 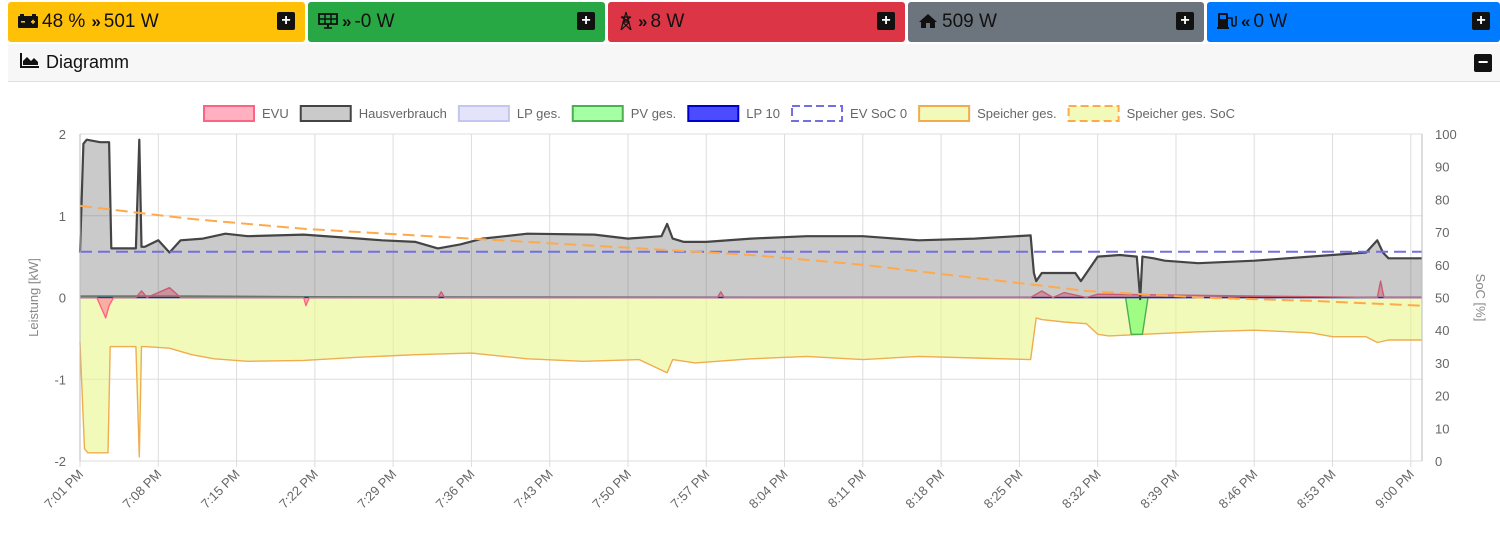 What do you see at coordinates (1442, 167) in the screenshot?
I see `y2-tick-label: 90` at bounding box center [1442, 167].